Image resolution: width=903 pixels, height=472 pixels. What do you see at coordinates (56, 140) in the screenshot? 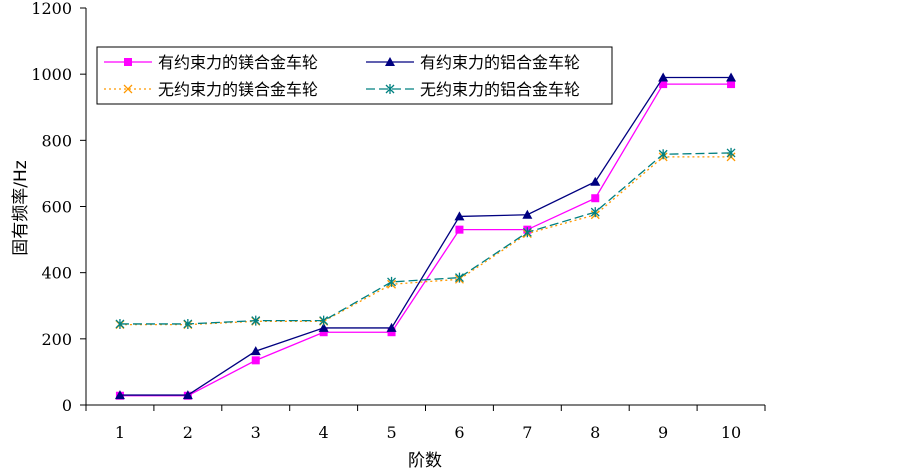
I see `y-tick-label: 800` at bounding box center [56, 140].